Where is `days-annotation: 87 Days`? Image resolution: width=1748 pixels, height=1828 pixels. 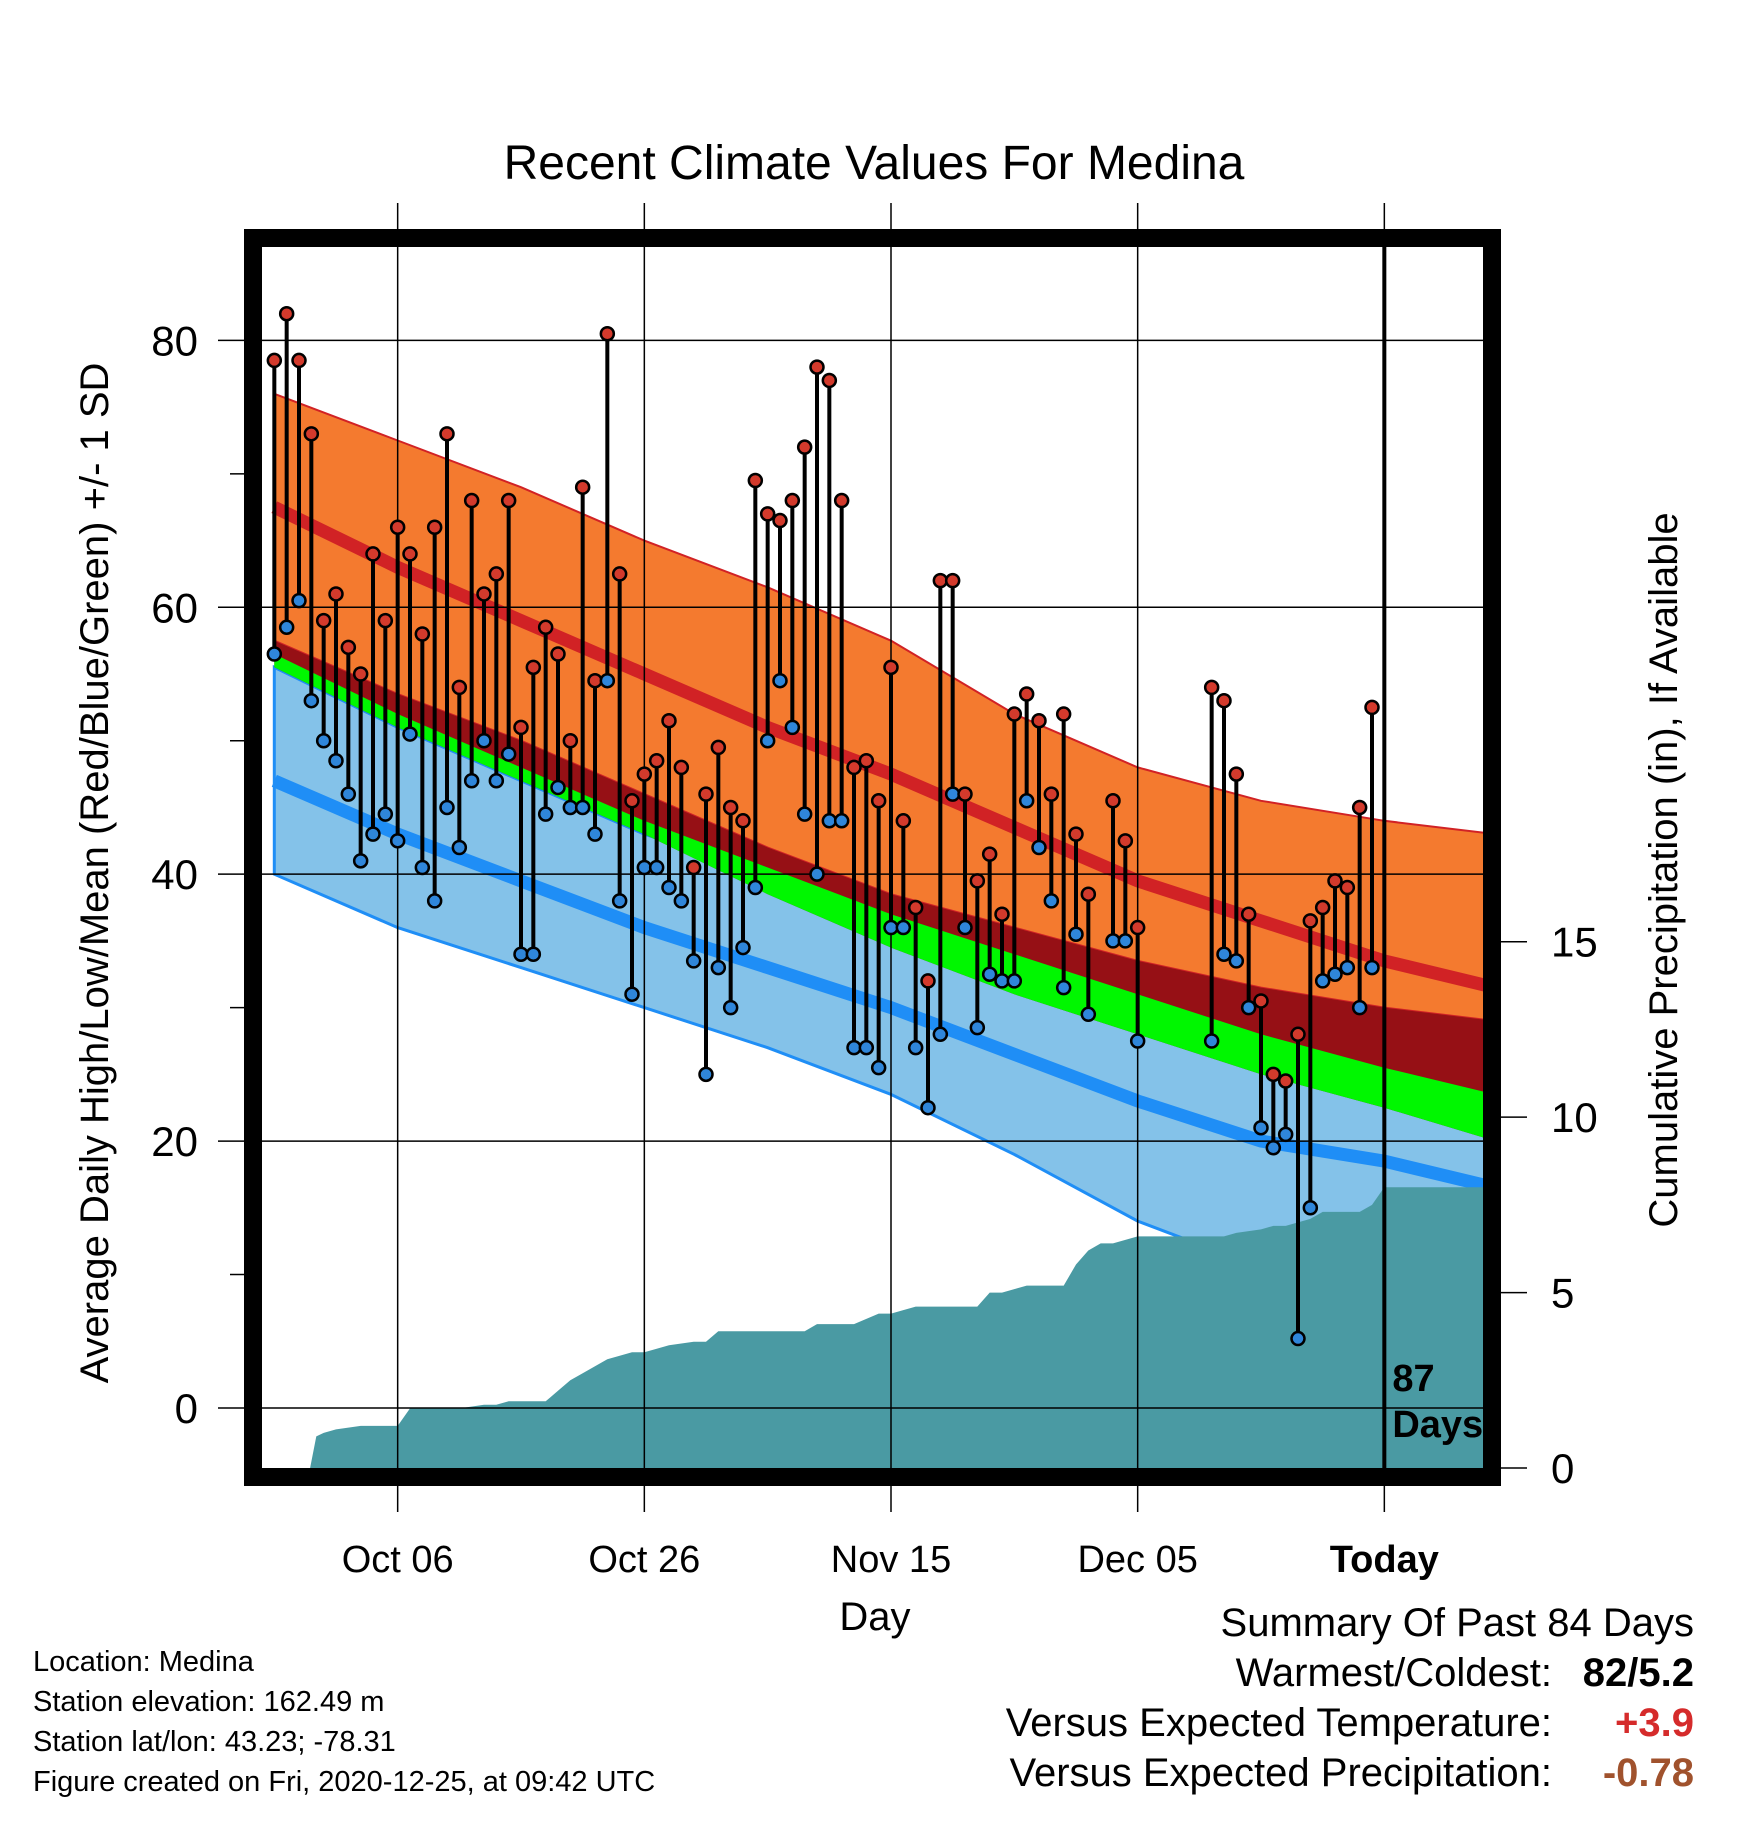
days-annotation: 87 Days is located at coordinates (1437, 1402).